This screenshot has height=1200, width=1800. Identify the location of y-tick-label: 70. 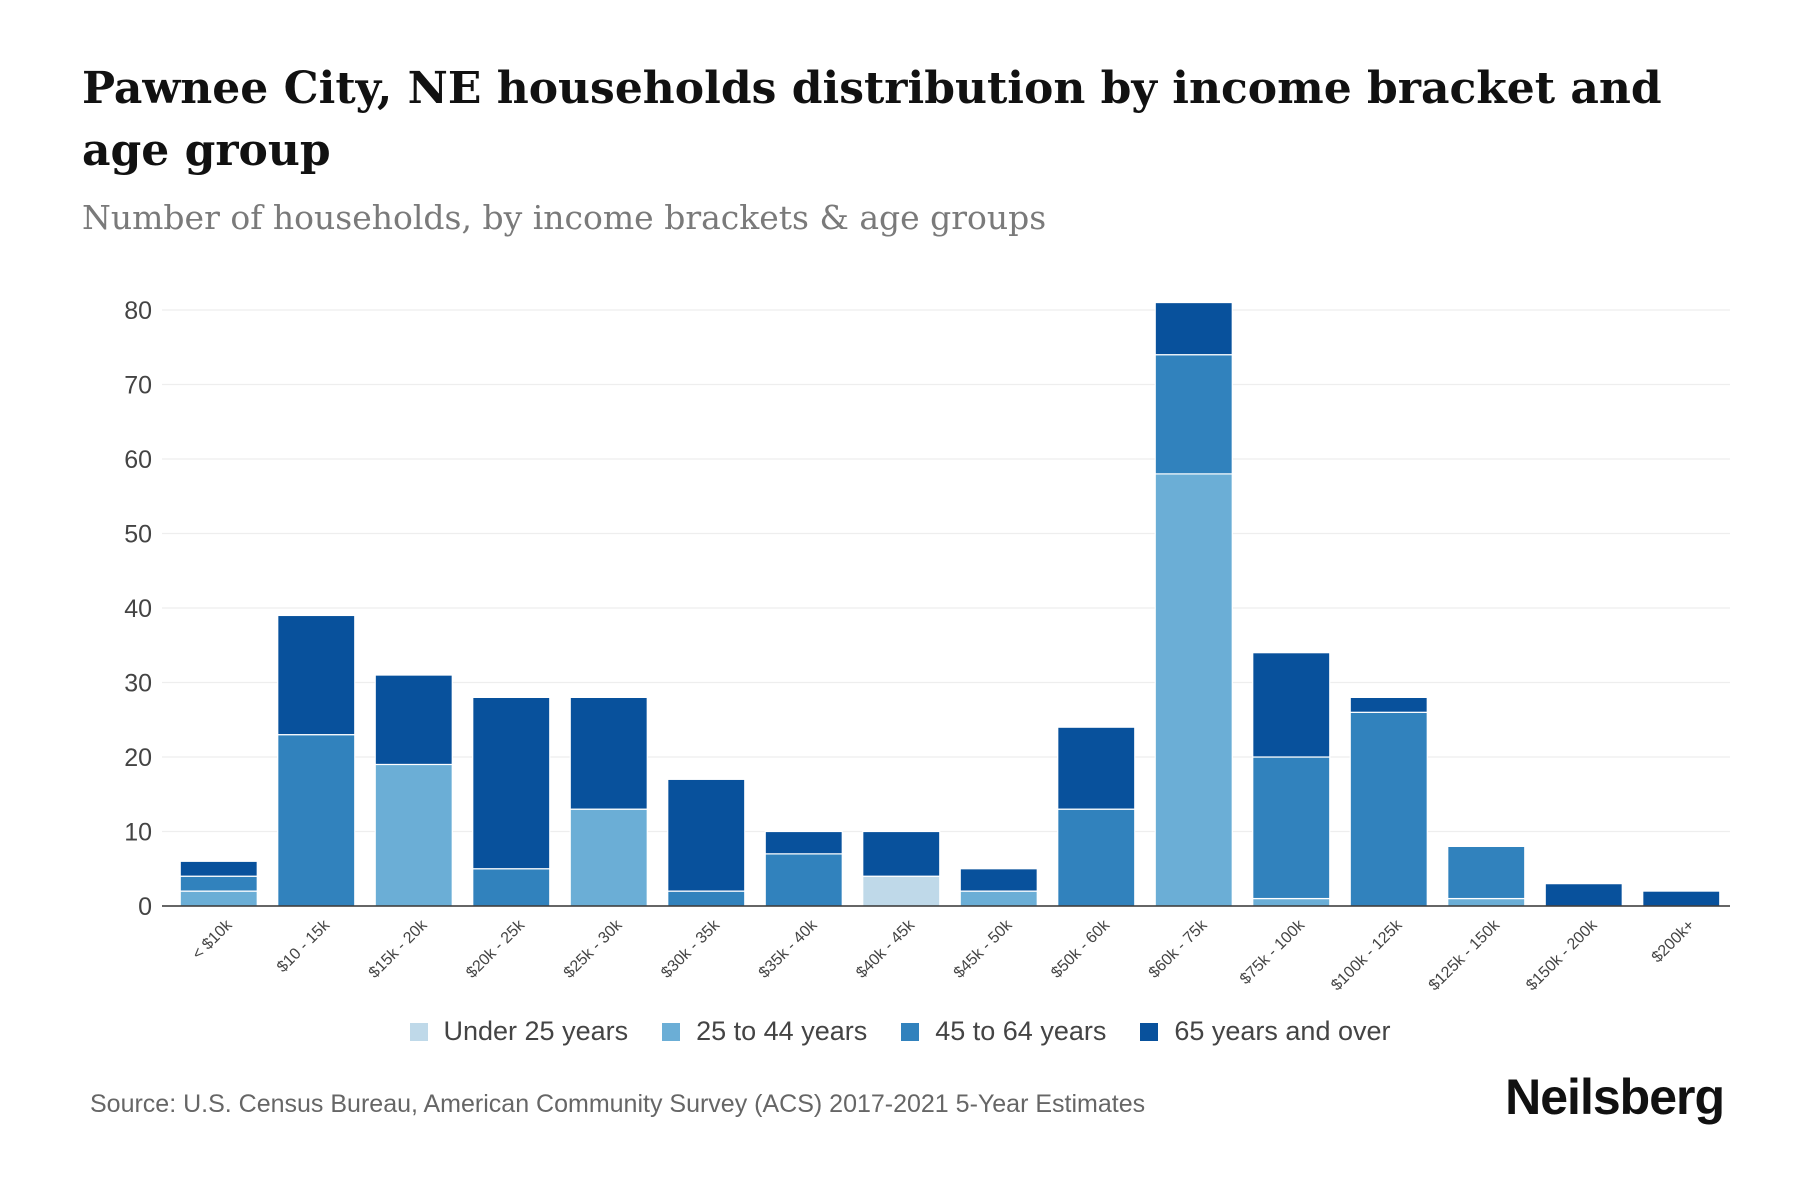
(138, 386).